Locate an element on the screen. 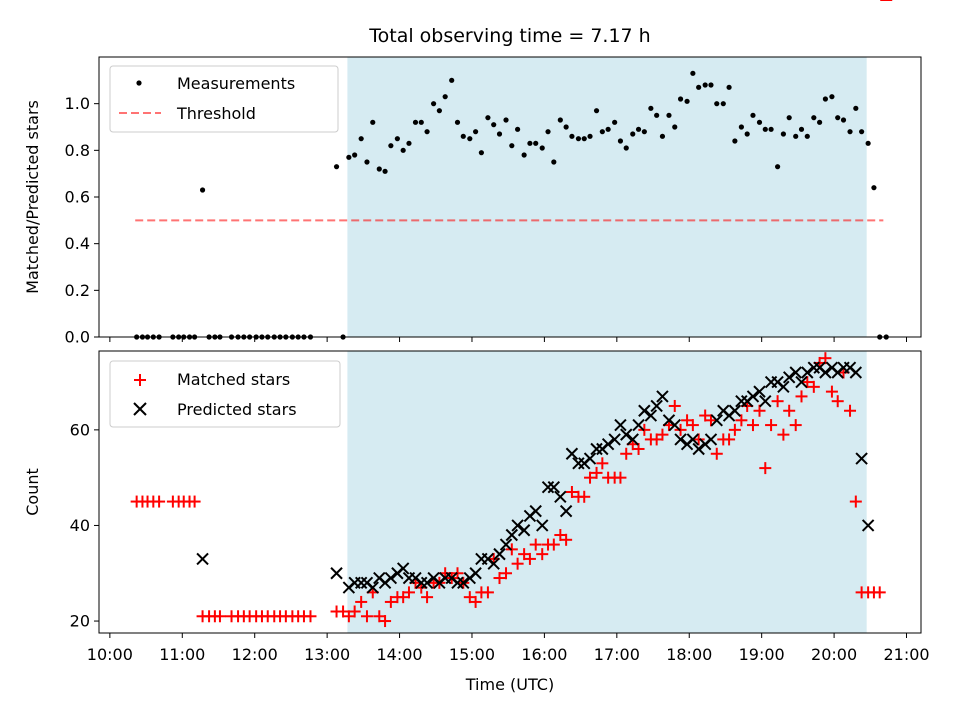 The image size is (960, 720). legend-predicted-label: Predicted stars is located at coordinates (237, 409).